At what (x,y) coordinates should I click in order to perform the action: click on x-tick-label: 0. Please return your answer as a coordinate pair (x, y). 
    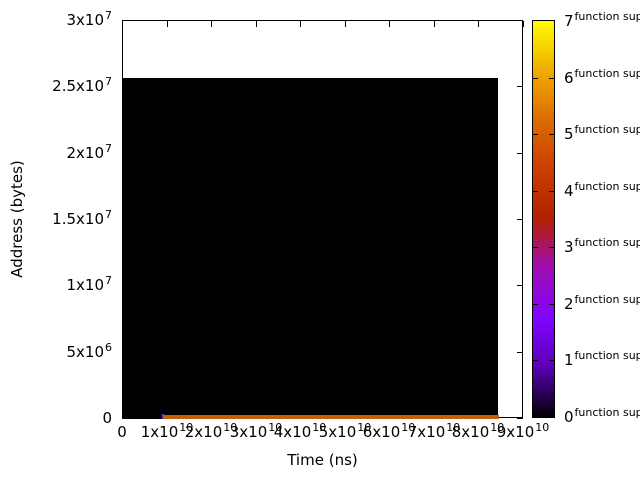
    Looking at the image, I should click on (122, 432).